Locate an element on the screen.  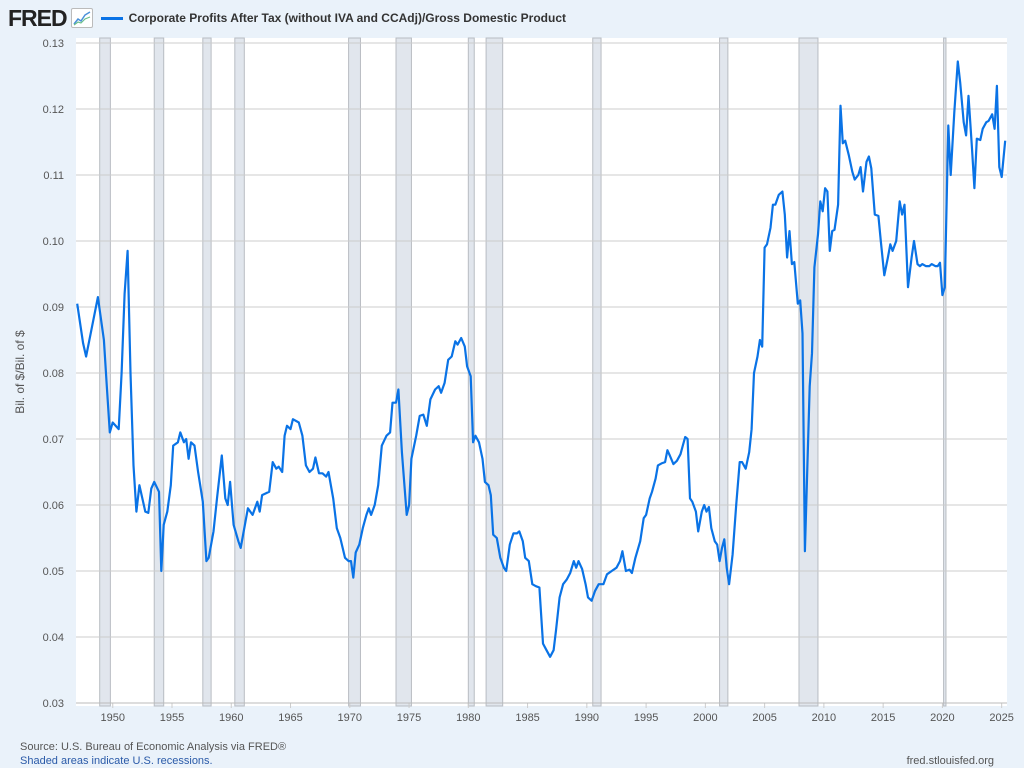
fred-logo: FRED is located at coordinates (38, 17).